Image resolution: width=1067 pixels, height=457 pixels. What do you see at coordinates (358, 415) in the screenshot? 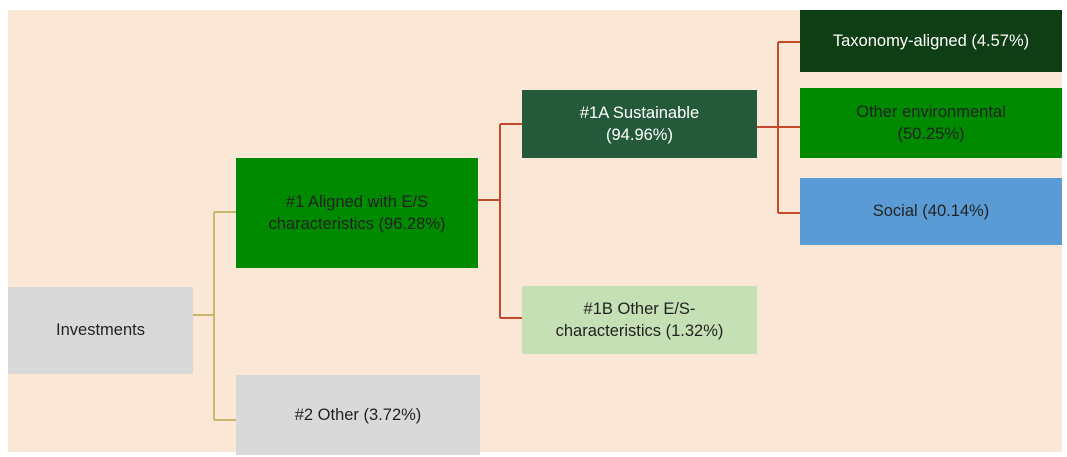
I see `node-other: #2 Other (3.72%)` at bounding box center [358, 415].